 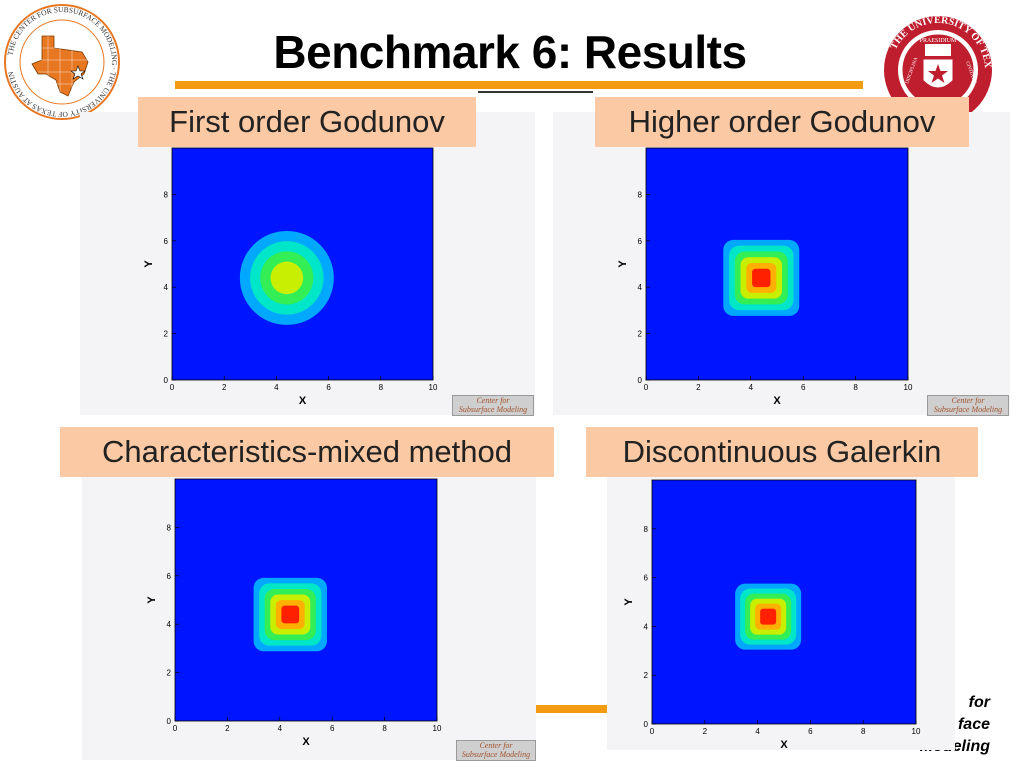 I want to click on title-underline, so click(x=519, y=85).